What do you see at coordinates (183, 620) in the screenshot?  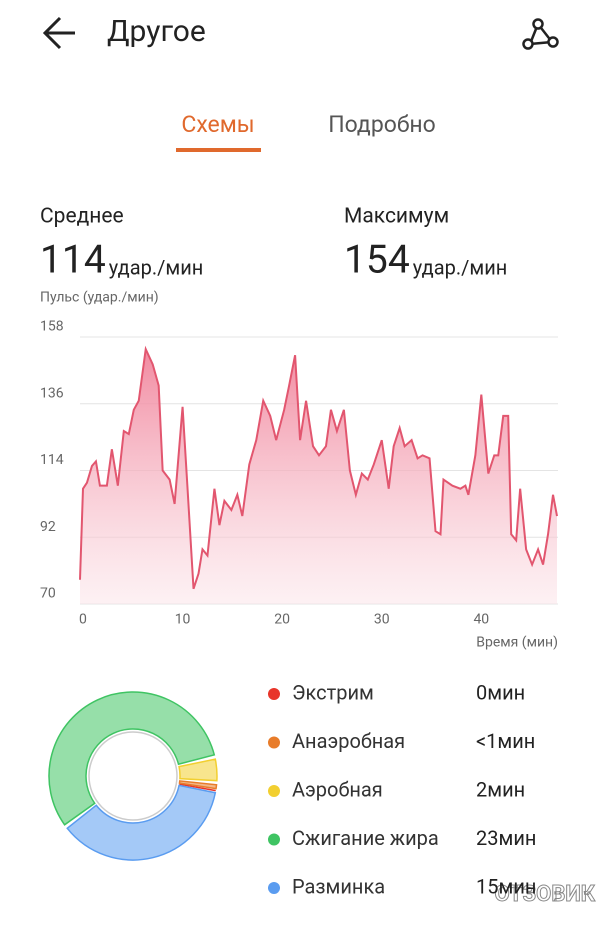 I see `x-tick-label: 10` at bounding box center [183, 620].